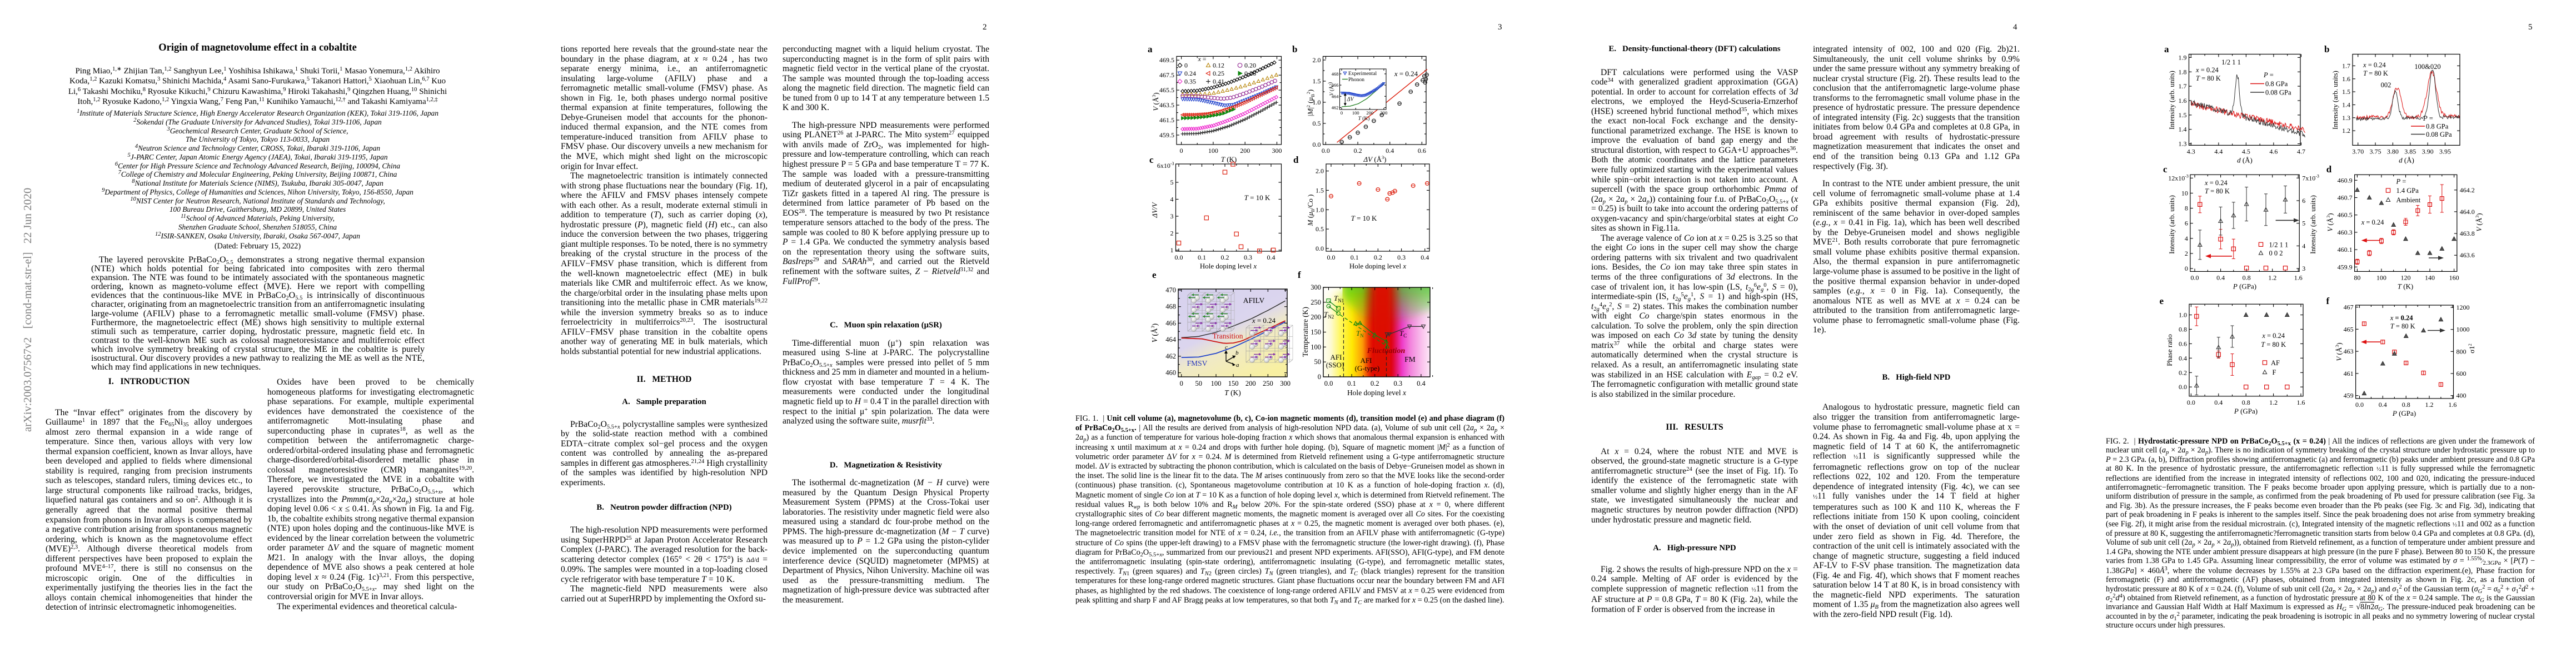 This screenshot has width=2576, height=667. I want to click on svg-text: Transition, so click(1227, 336).